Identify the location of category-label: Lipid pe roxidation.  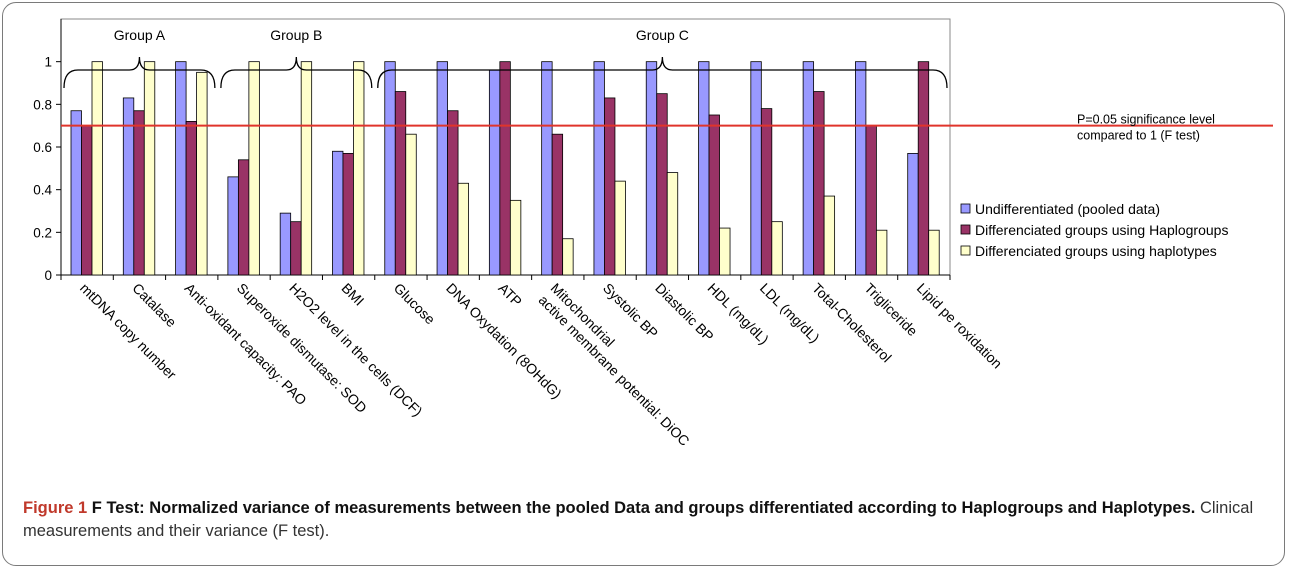
(960, 326).